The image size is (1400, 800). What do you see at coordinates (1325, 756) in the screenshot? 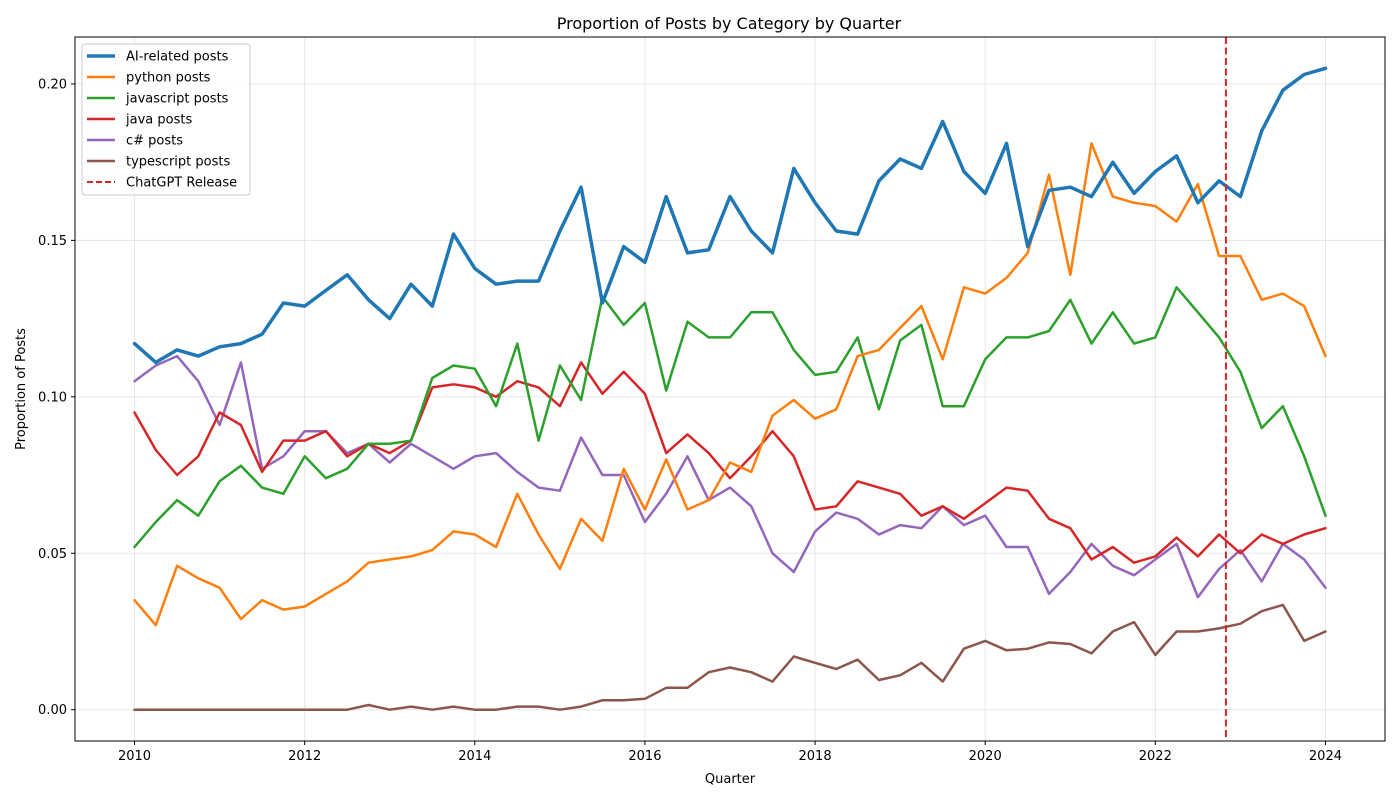
I see `x-tick-label: 2024` at bounding box center [1325, 756].